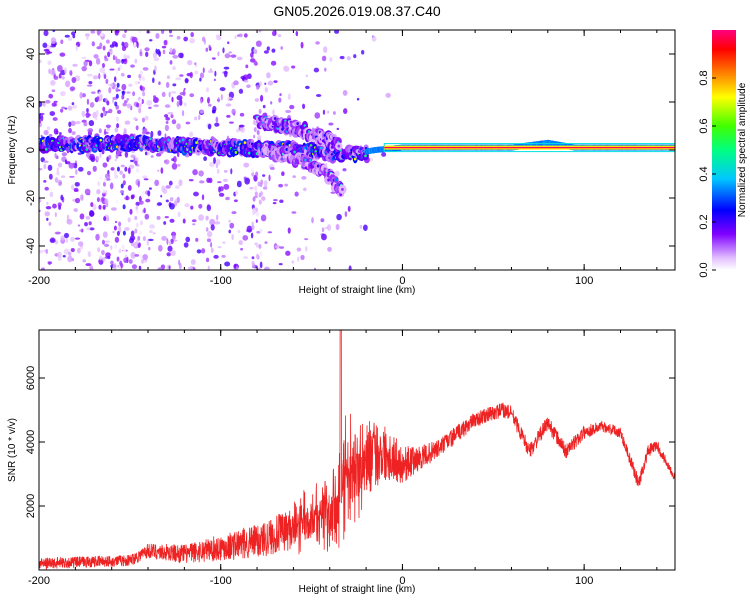 Image resolution: width=750 pixels, height=600 pixels. Describe the element at coordinates (12, 450) in the screenshot. I see `snr-ylabel: SNR (10 * v/v)` at that location.